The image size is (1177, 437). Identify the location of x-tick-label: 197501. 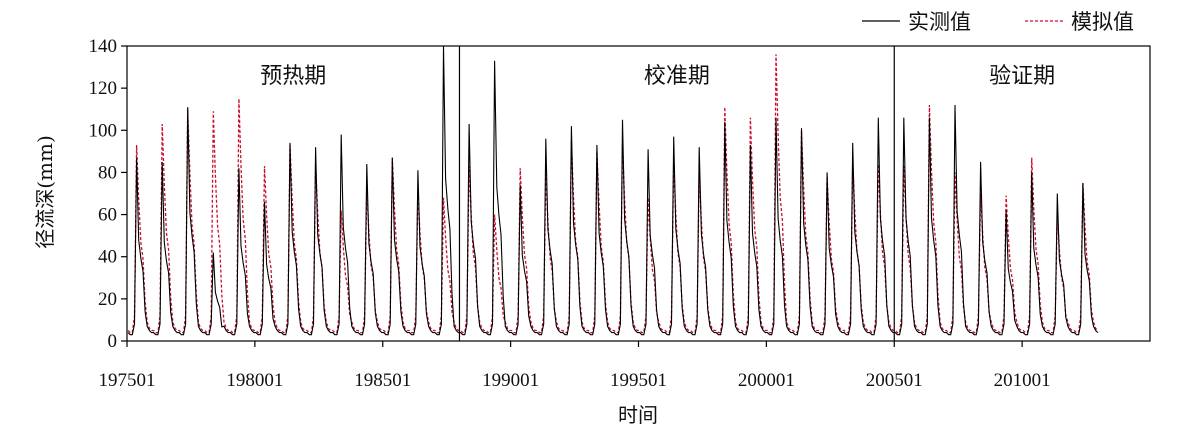
(127, 380).